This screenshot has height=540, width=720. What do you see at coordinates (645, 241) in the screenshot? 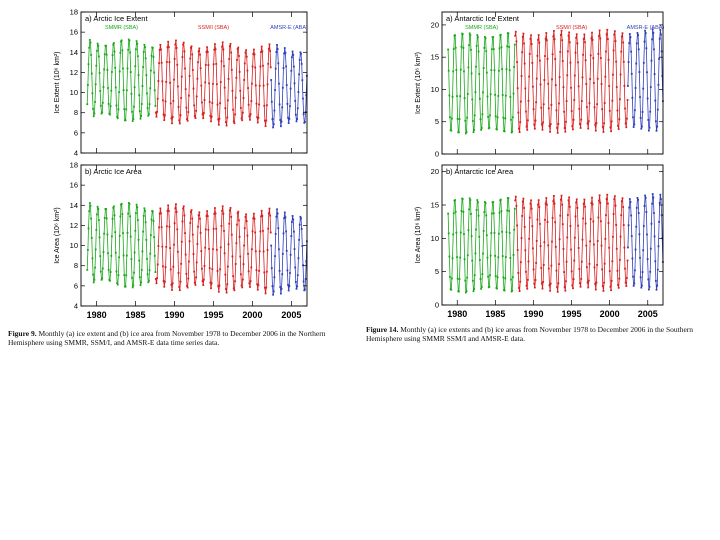
I see `antarctic-area-series-2-line` at bounding box center [645, 241].